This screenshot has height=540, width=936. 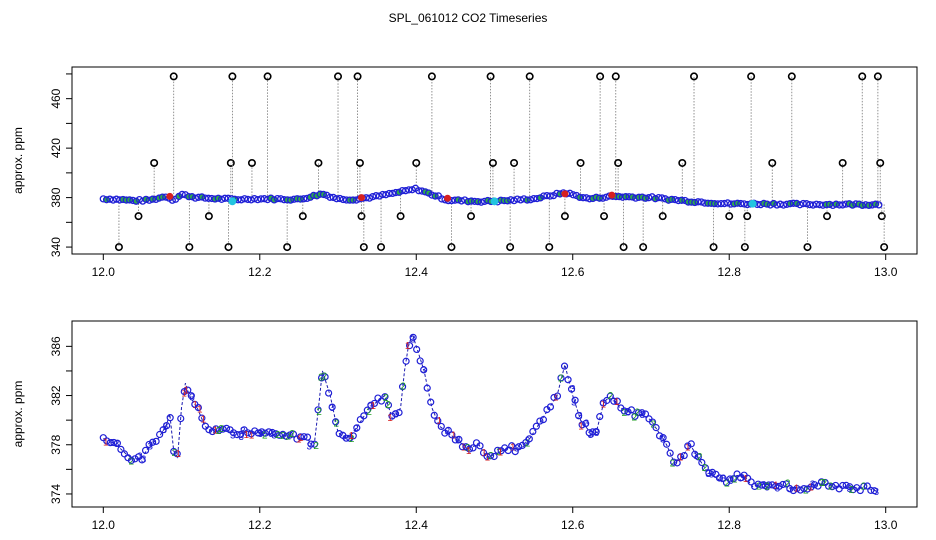 I want to click on bottom-x-tick-label: 13.0, so click(x=886, y=525).